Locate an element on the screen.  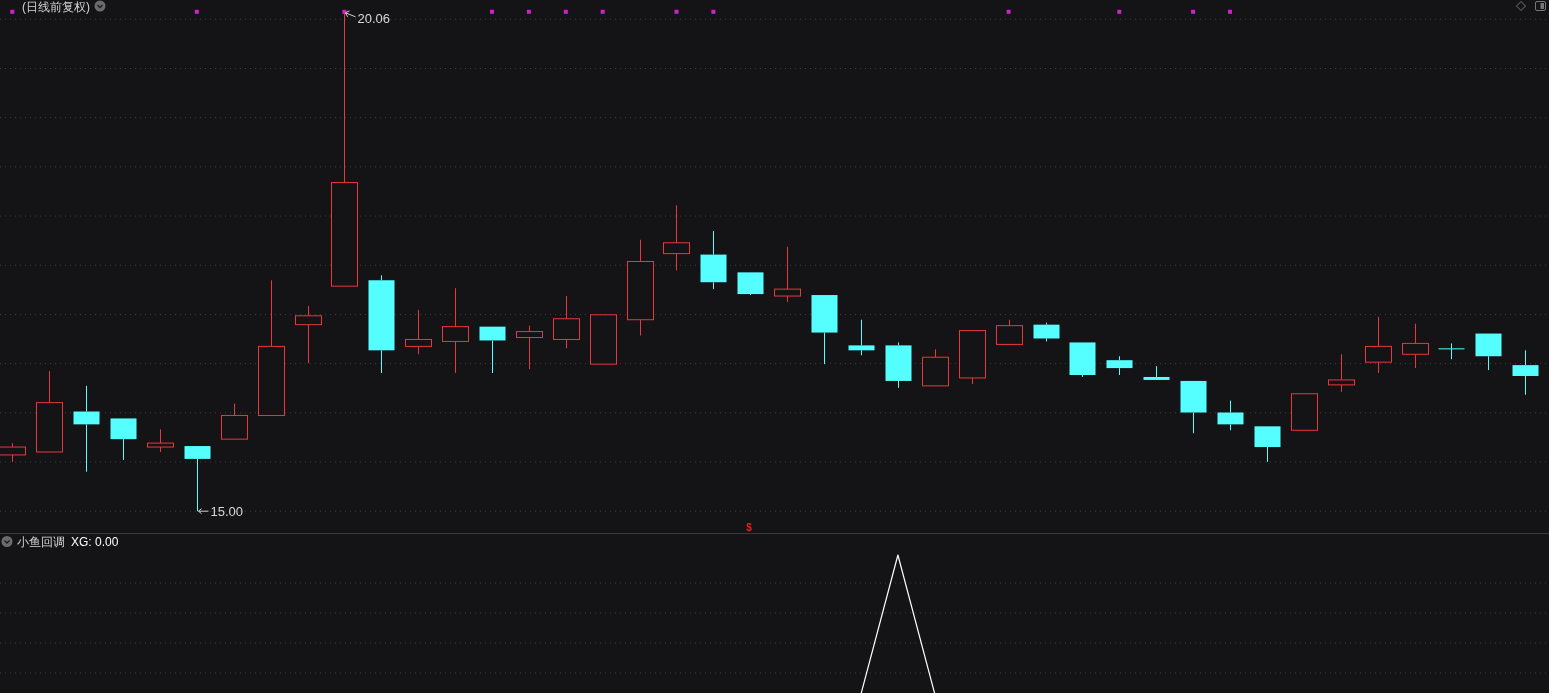
annotation: 20.06 is located at coordinates (374, 18).